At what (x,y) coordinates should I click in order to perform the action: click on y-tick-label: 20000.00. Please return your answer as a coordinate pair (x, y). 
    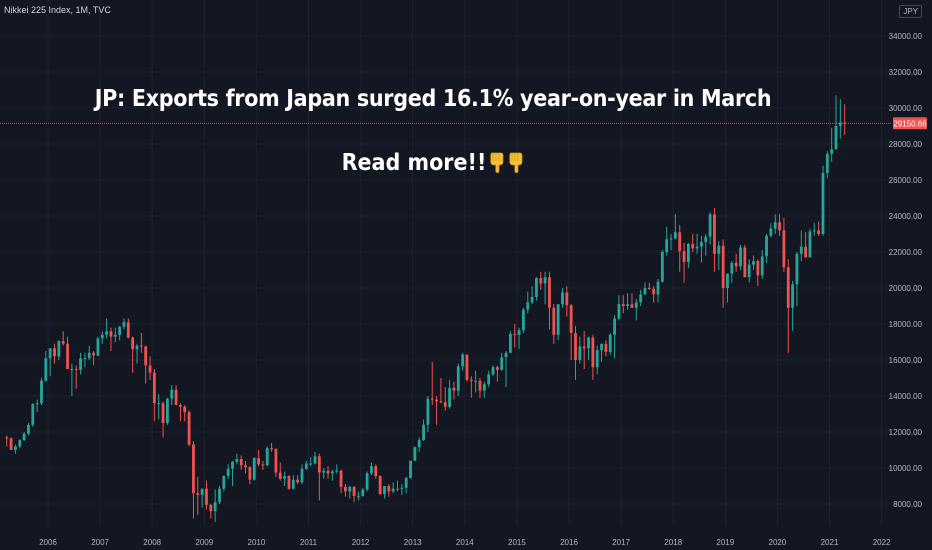
    Looking at the image, I should click on (906, 288).